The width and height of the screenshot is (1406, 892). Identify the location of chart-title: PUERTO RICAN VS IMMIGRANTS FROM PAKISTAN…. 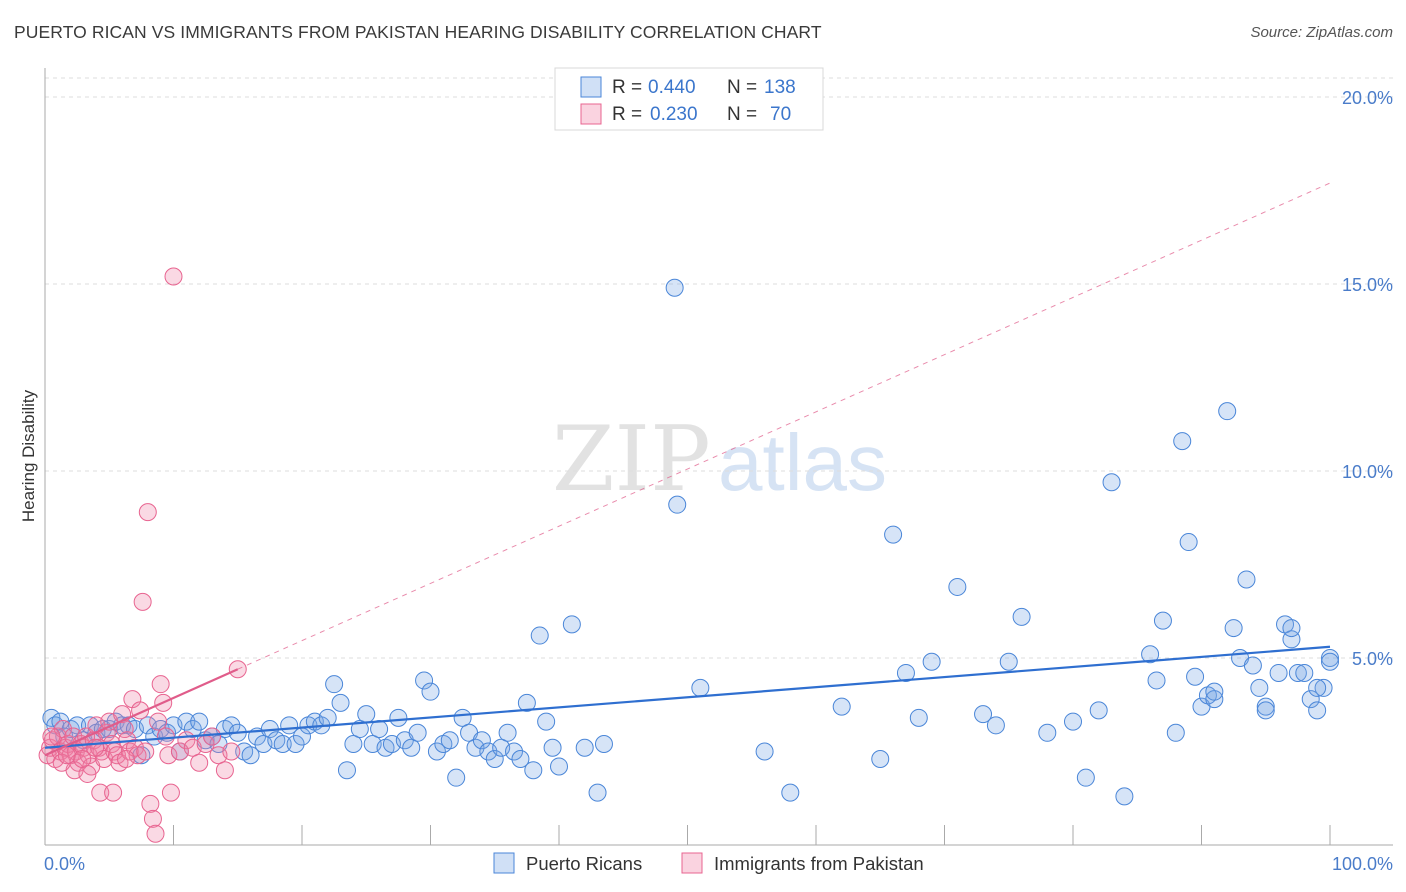
(418, 32).